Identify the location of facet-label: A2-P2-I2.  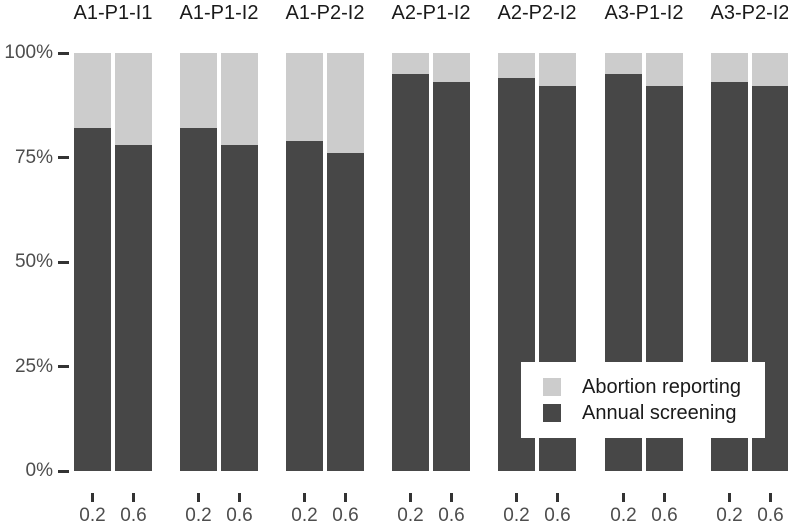
(537, 13).